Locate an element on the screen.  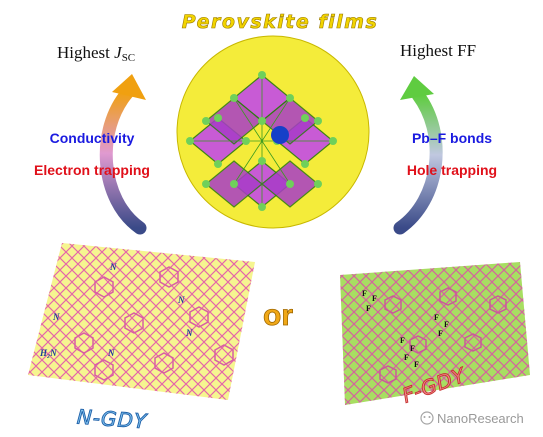
watermark: NanoResearch is located at coordinates (472, 418).